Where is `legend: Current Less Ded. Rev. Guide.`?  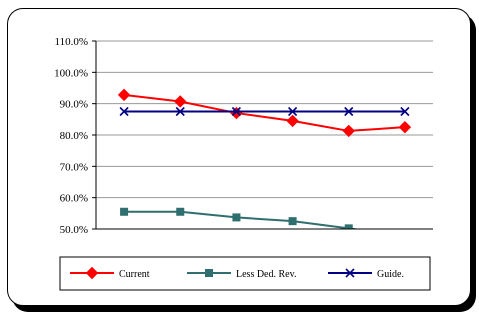 legend: Current Less Ded. Rev. Guide. is located at coordinates (237, 273).